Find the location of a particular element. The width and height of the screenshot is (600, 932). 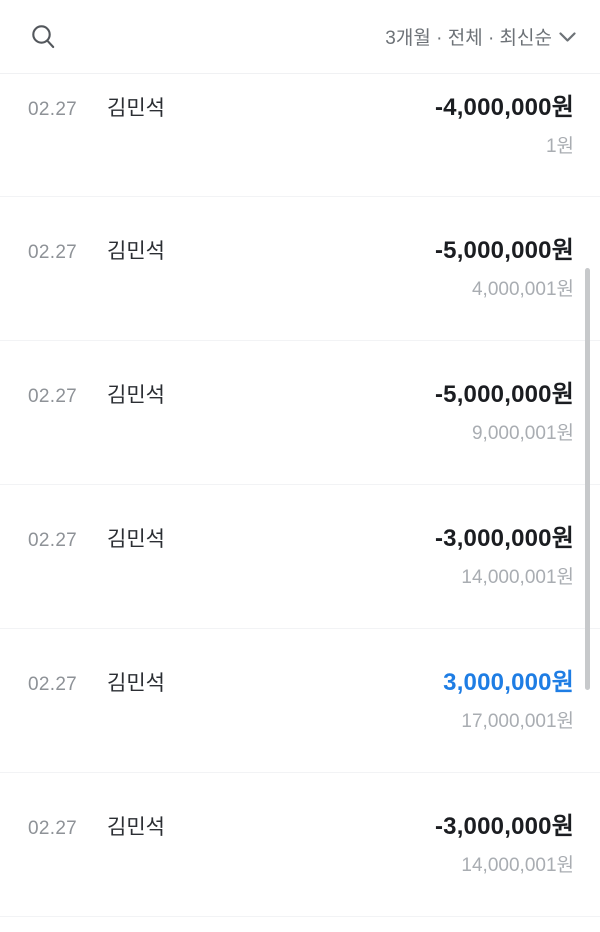

transaction-amount: -4,000,000원 is located at coordinates (504, 107).